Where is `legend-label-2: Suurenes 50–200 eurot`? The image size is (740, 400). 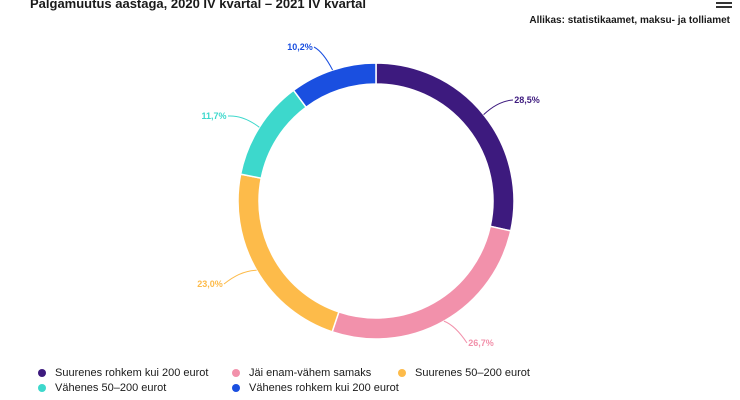 legend-label-2: Suurenes 50–200 eurot is located at coordinates (472, 373).